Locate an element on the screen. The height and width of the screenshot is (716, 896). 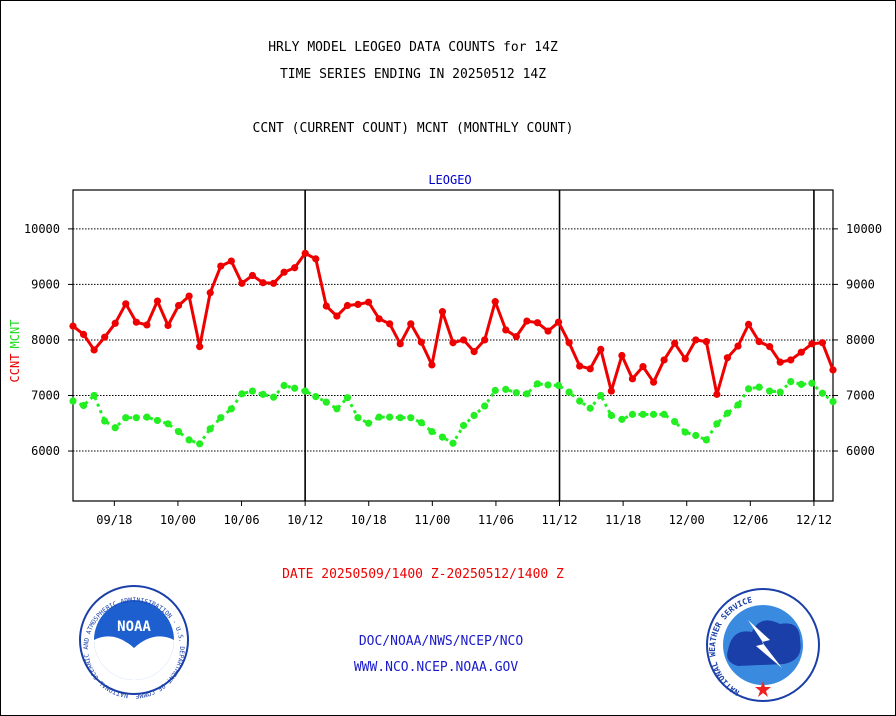
x-tick-label: 12/12 is located at coordinates (814, 520).